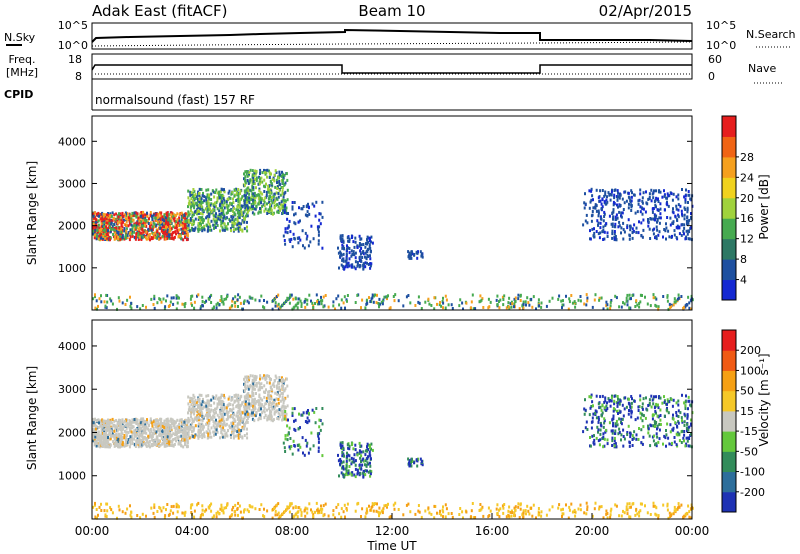 The width and height of the screenshot is (800, 554). Describe the element at coordinates (729, 147) in the screenshot. I see `colorbar-segment` at that location.